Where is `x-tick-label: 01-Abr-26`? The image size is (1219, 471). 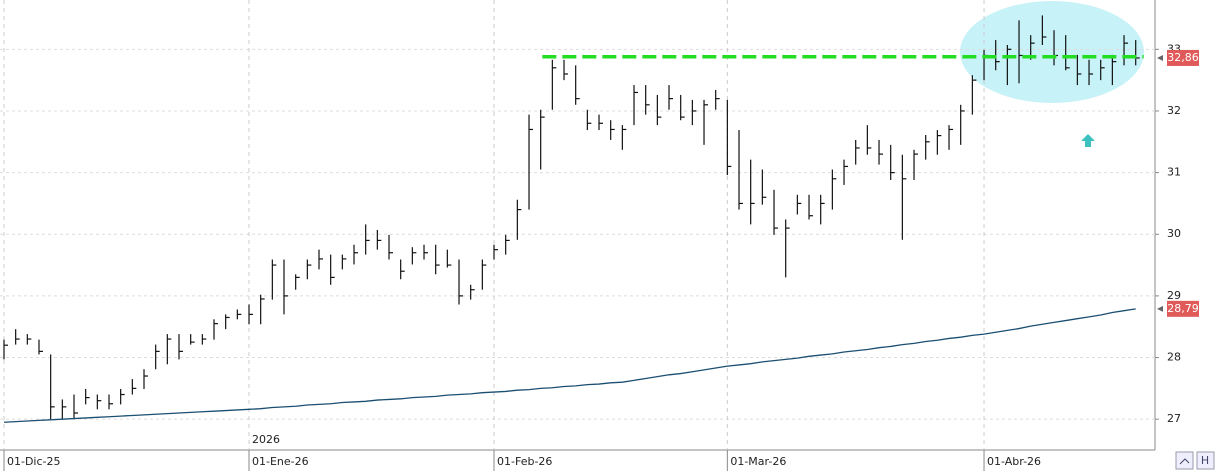
x-tick-label: 01-Abr-26 is located at coordinates (1014, 461).